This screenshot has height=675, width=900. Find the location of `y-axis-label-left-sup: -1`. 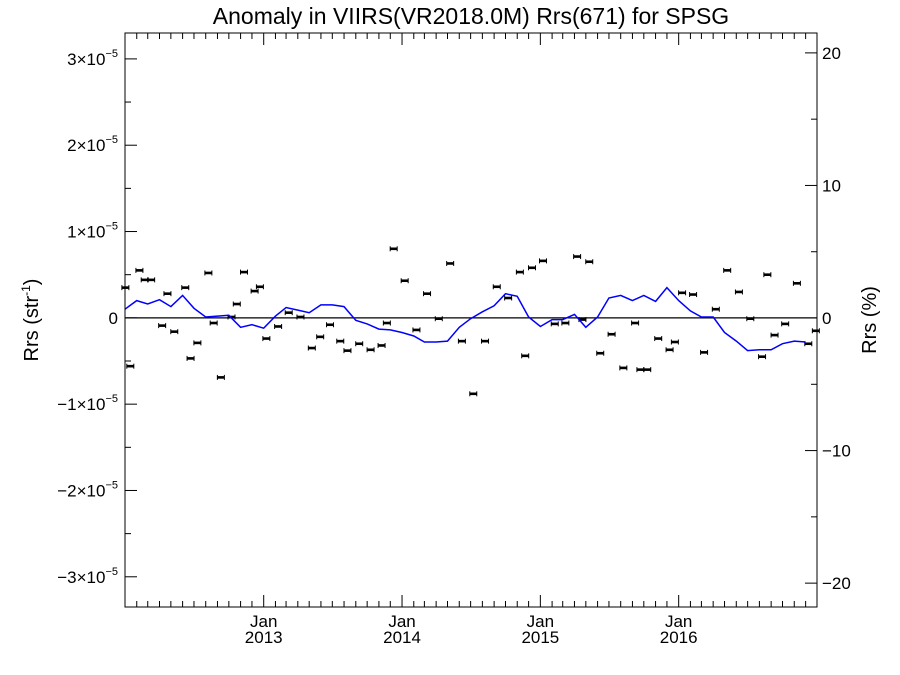

y-axis-label-left-sup: -1 is located at coordinates (26, 290).